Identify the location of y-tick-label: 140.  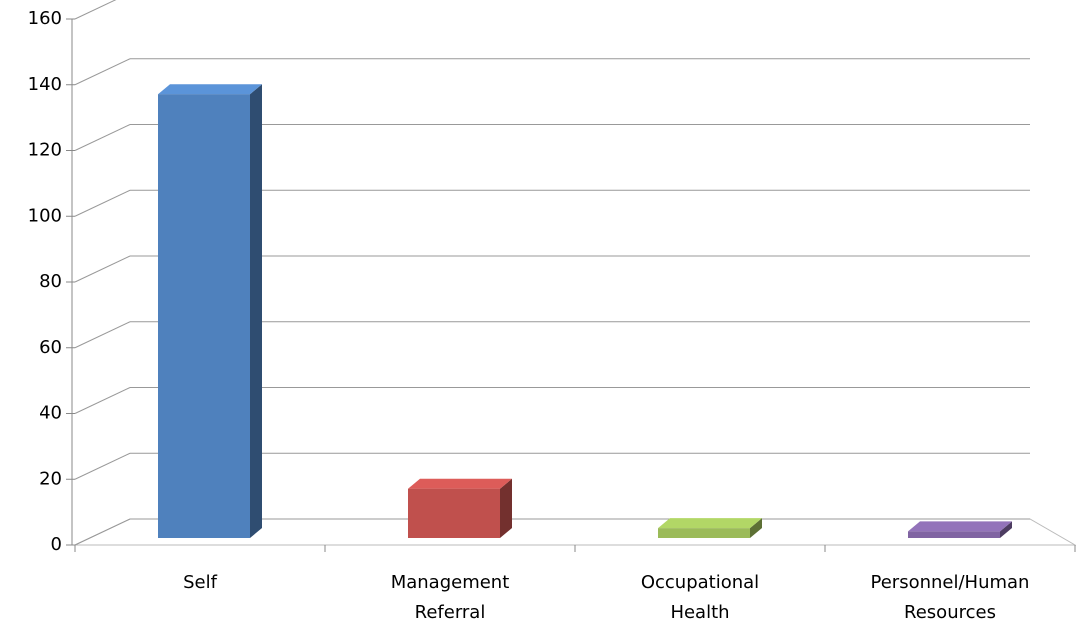
(45, 84).